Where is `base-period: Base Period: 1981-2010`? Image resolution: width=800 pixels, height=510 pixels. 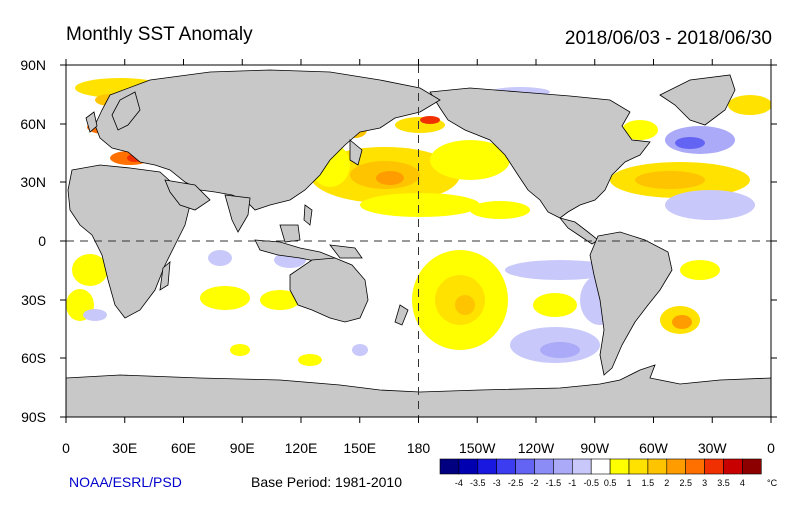 base-period: Base Period: 1981-2010 is located at coordinates (326, 482).